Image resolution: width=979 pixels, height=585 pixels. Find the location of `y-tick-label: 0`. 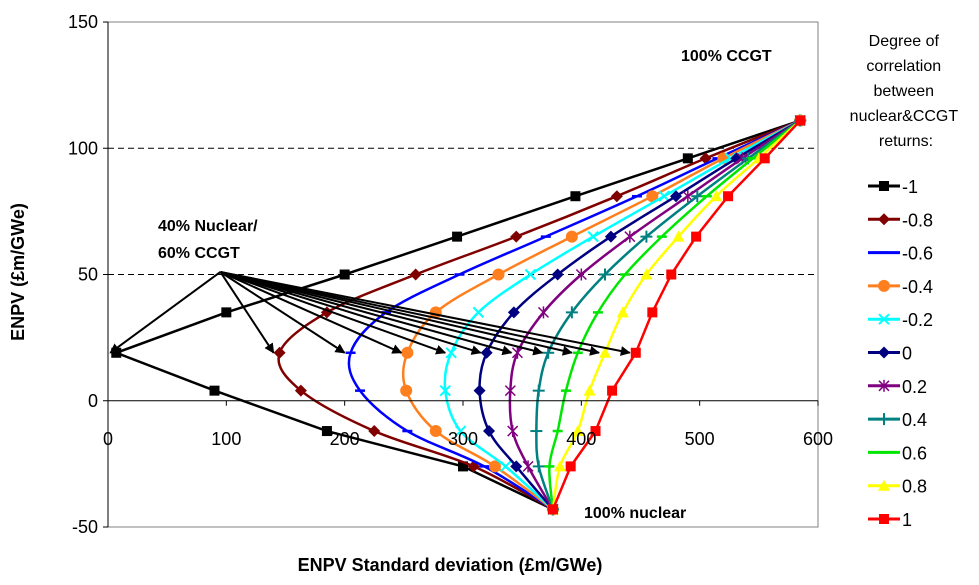

y-tick-label: 0 is located at coordinates (93, 401).